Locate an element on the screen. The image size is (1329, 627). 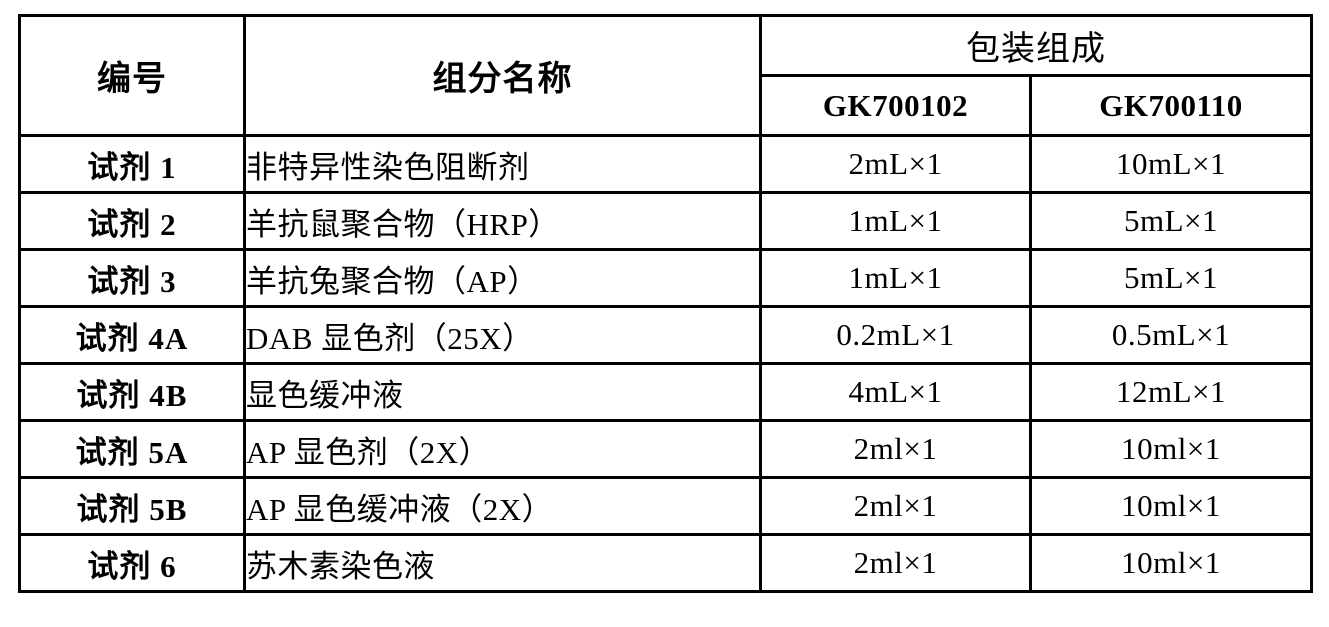
cell-component-name: AP 显色剂（2X） is located at coordinates (502, 449).